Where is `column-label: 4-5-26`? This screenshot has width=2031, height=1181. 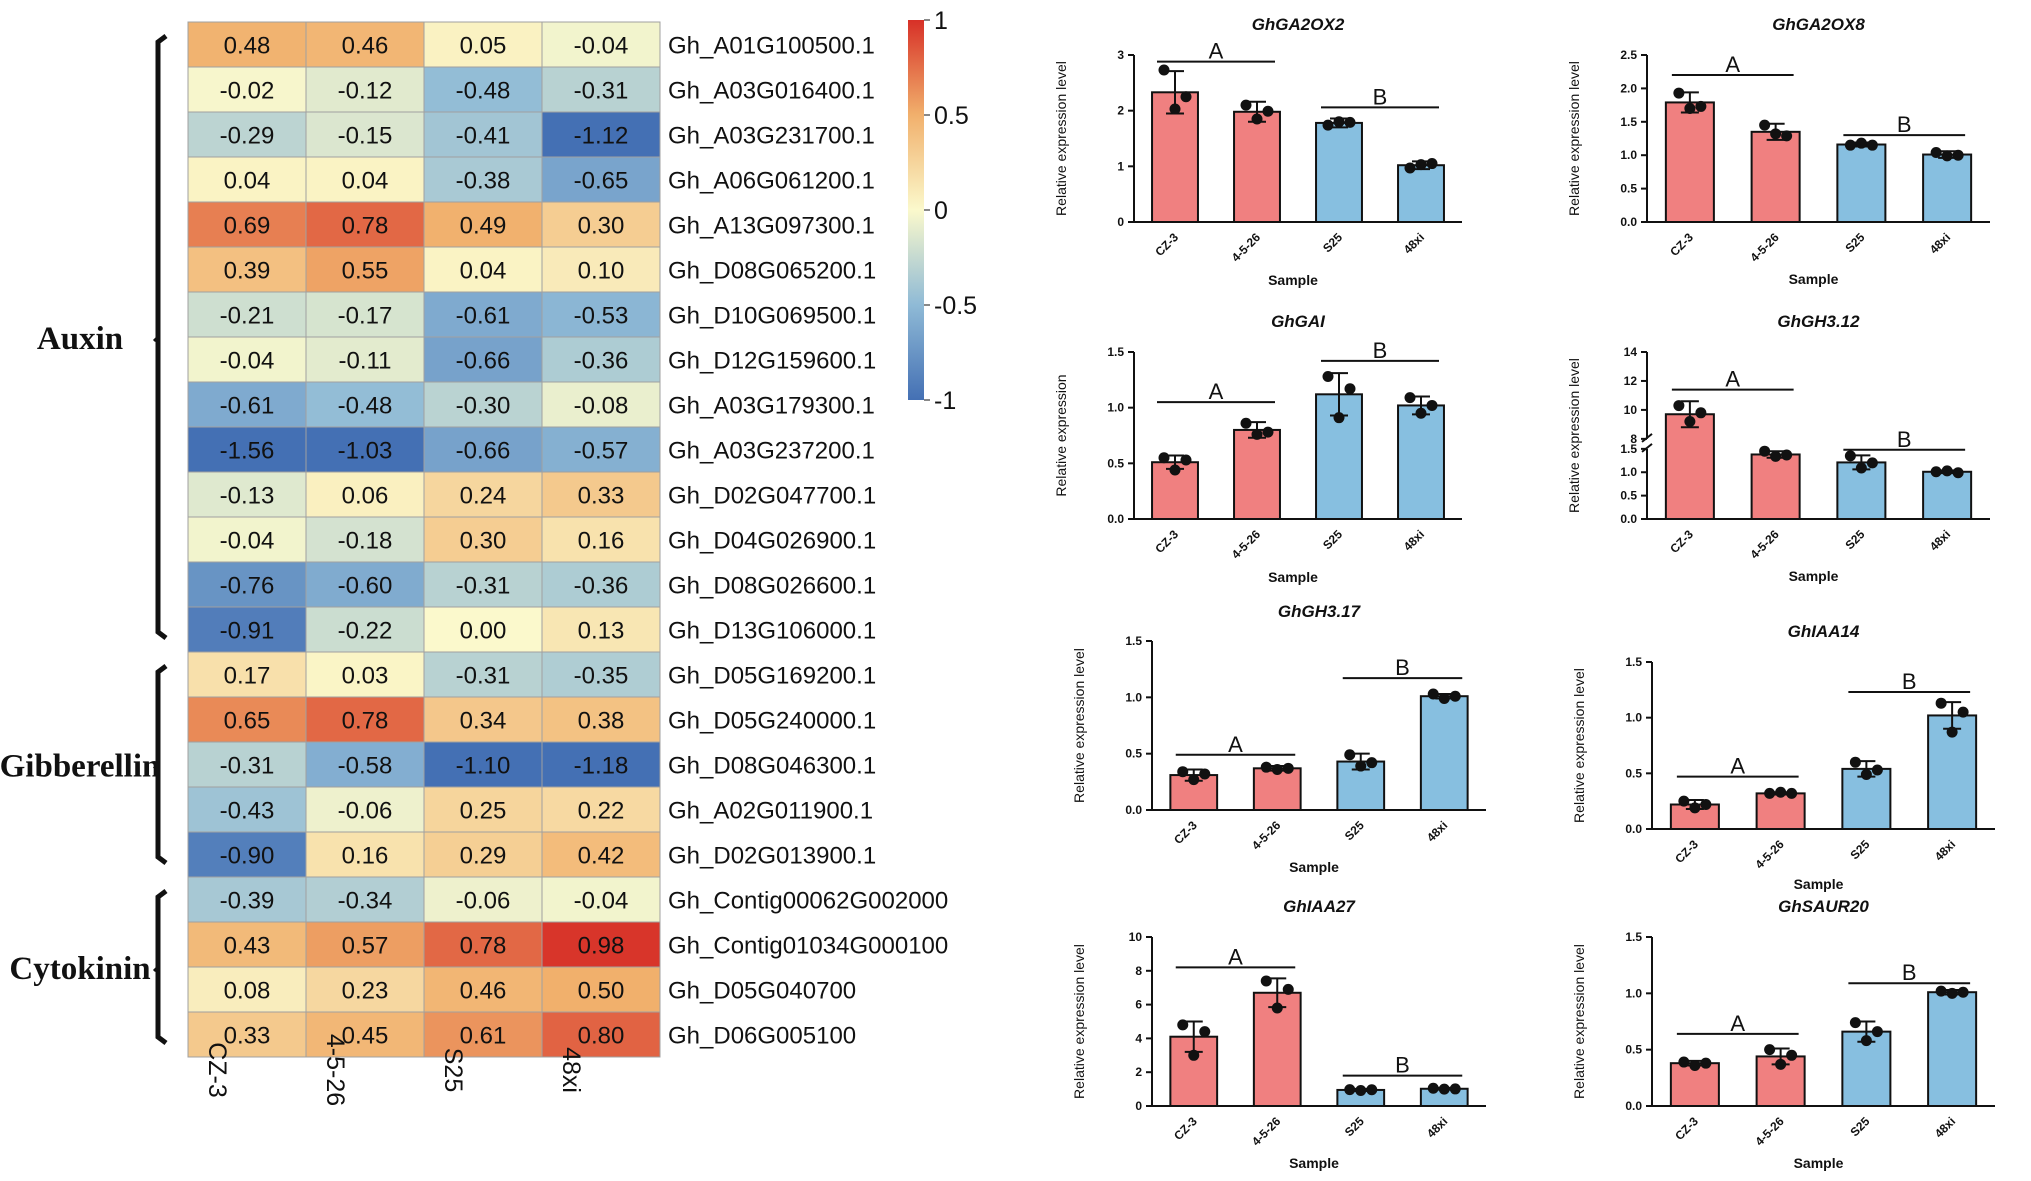
column-label: 4-5-26 is located at coordinates (335, 1070).